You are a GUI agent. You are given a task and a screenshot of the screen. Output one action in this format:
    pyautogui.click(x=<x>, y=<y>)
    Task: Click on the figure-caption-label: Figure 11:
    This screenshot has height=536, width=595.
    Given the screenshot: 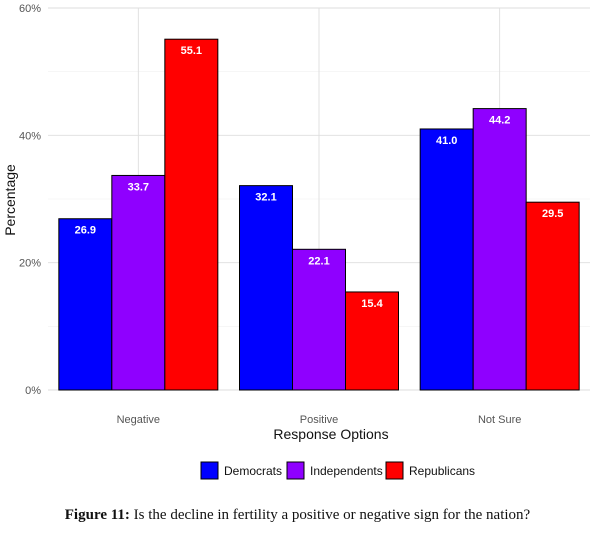 What is the action you would take?
    pyautogui.click(x=97, y=515)
    